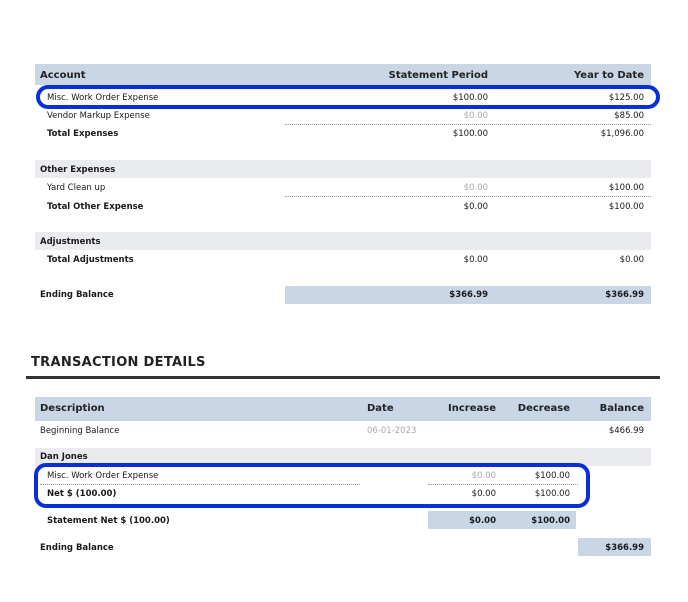 The width and height of the screenshot is (688, 602). Describe the element at coordinates (626, 207) in the screenshot. I see `total-other-expense-ytd: $100.00` at that location.